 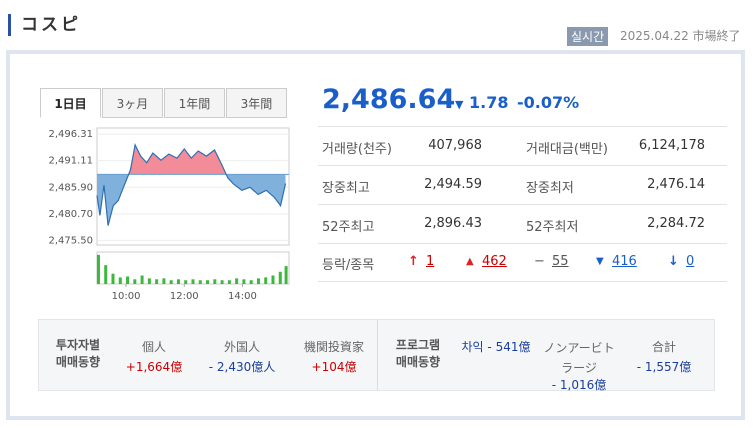 What do you see at coordinates (550, 188) in the screenshot?
I see `stat-label: 장중최저` at bounding box center [550, 188].